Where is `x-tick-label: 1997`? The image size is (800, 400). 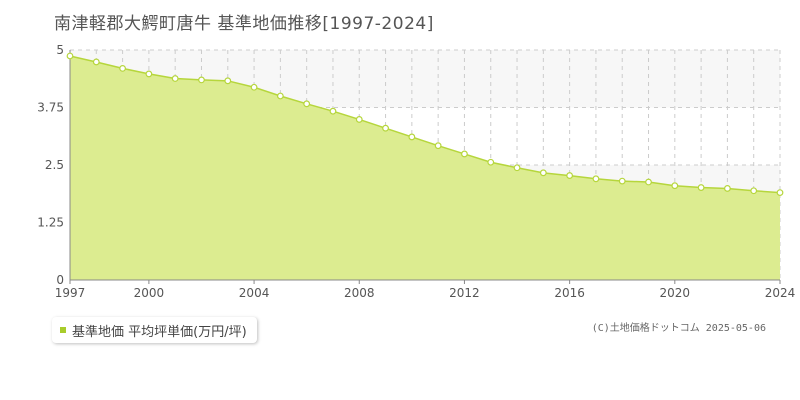 x-tick-label: 1997 is located at coordinates (70, 293).